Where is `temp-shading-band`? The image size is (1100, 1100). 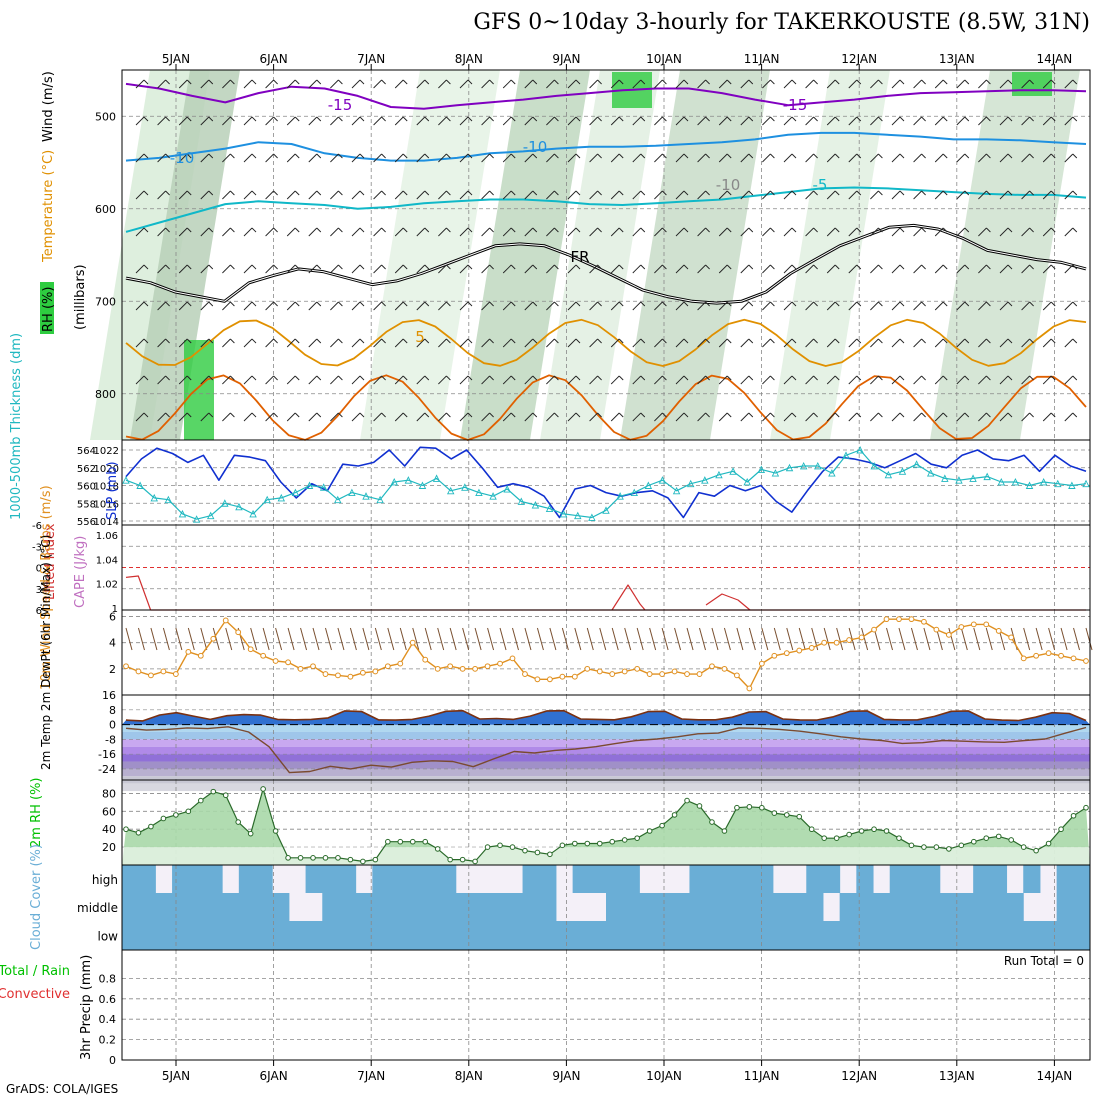 temp-shading-band is located at coordinates (606, 772).